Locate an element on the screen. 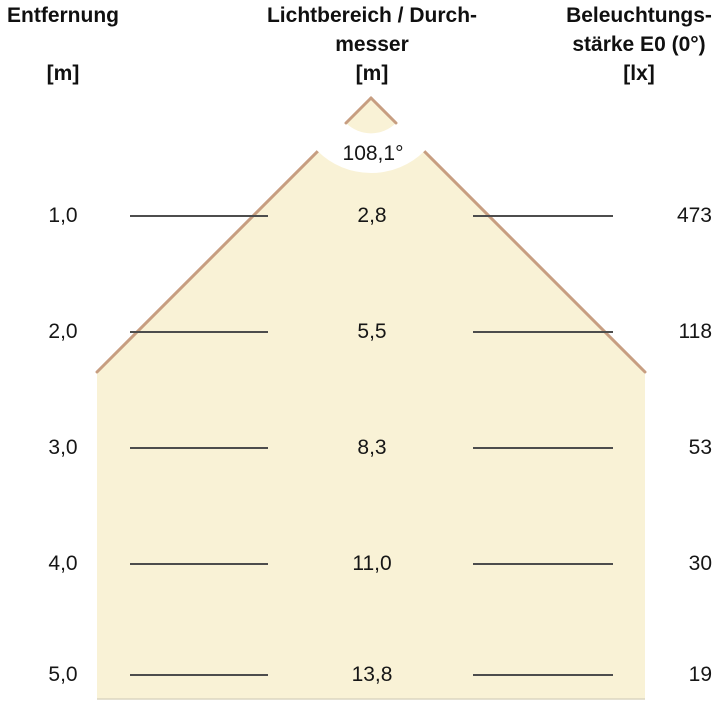 The image size is (720, 702). illuminance-header-title-line2: stärke E0 (0°) is located at coordinates (639, 44).